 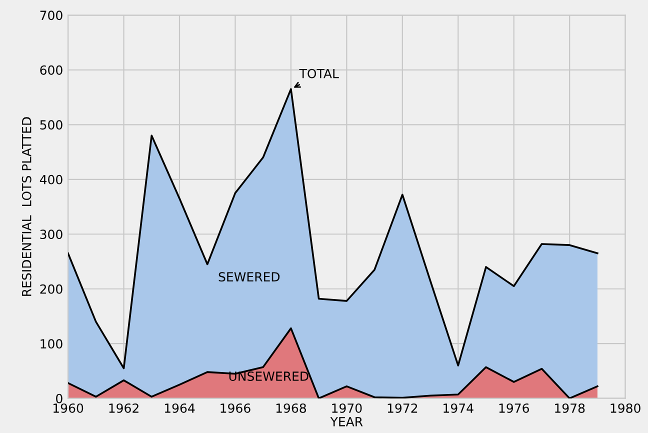 What do you see at coordinates (51, 179) in the screenshot?
I see `y-tick-label: 400` at bounding box center [51, 179].